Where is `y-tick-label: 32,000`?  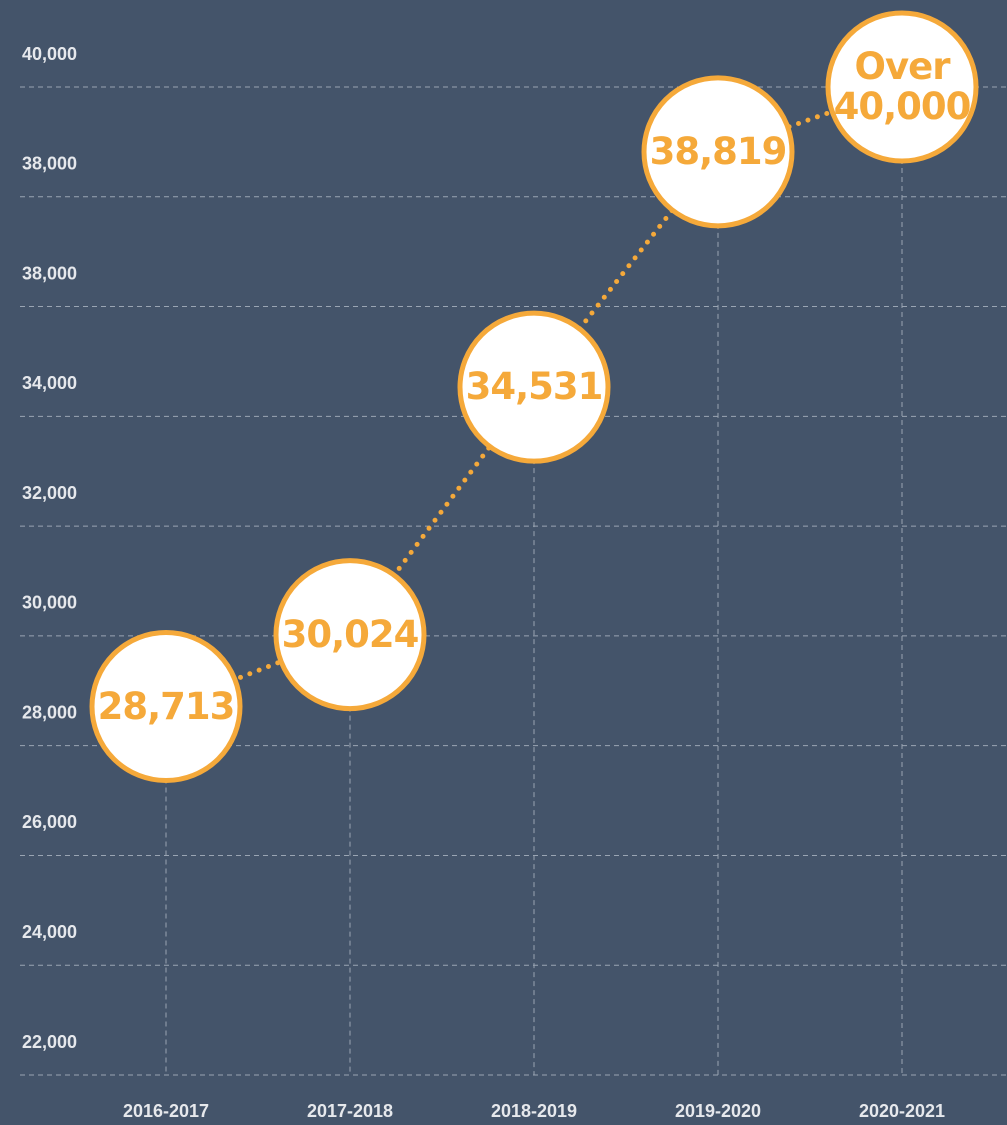
y-tick-label: 32,000 is located at coordinates (49, 493).